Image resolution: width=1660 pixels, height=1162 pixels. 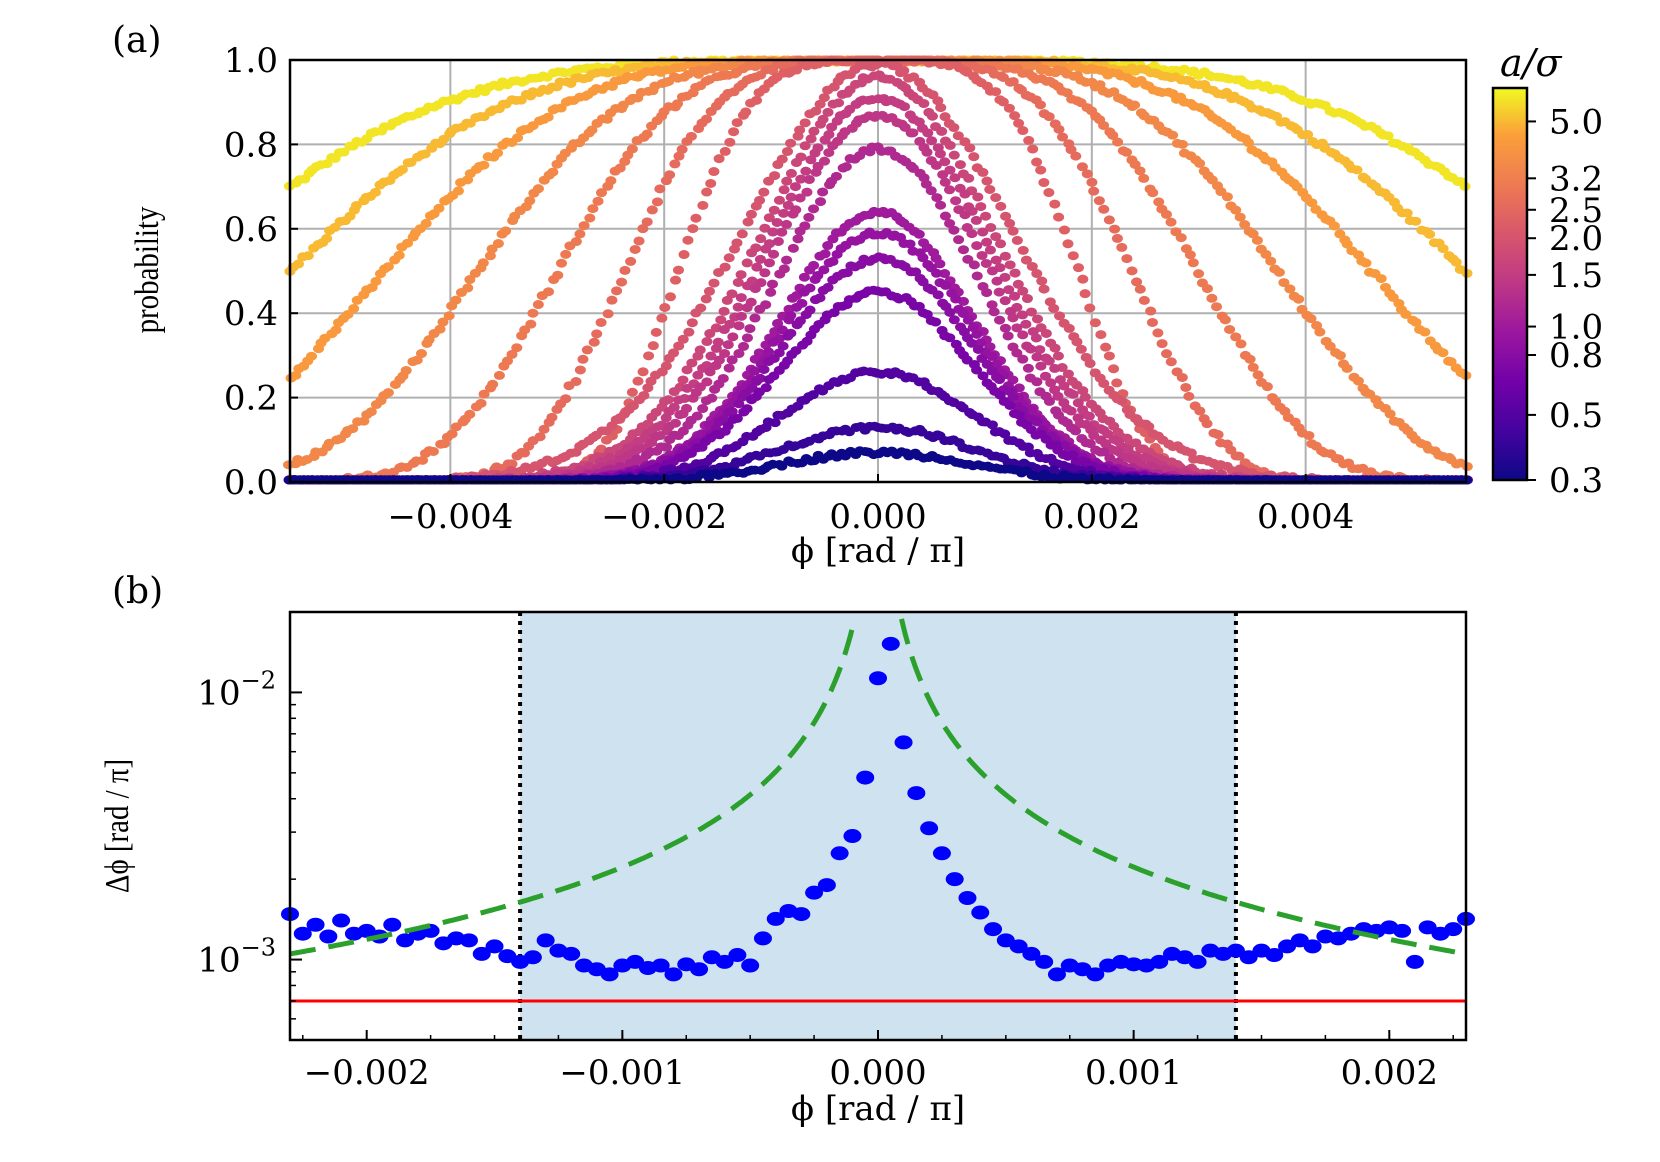 What do you see at coordinates (251, 483) in the screenshot?
I see `panel-a-ytick-label: 0.0` at bounding box center [251, 483].